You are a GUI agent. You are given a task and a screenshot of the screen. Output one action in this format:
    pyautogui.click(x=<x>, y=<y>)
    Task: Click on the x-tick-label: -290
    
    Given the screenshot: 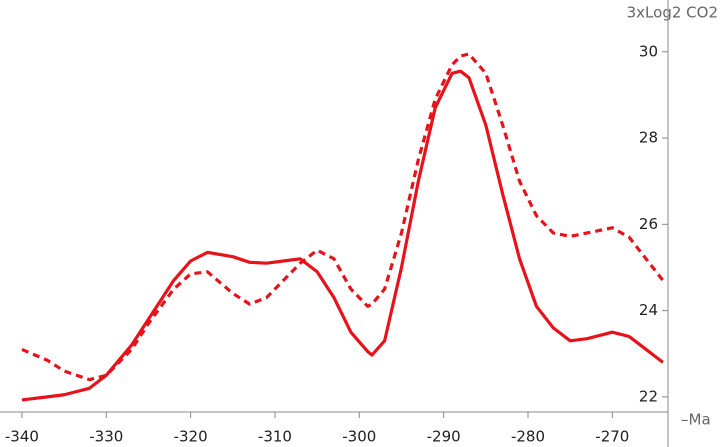 What is the action you would take?
    pyautogui.click(x=444, y=437)
    